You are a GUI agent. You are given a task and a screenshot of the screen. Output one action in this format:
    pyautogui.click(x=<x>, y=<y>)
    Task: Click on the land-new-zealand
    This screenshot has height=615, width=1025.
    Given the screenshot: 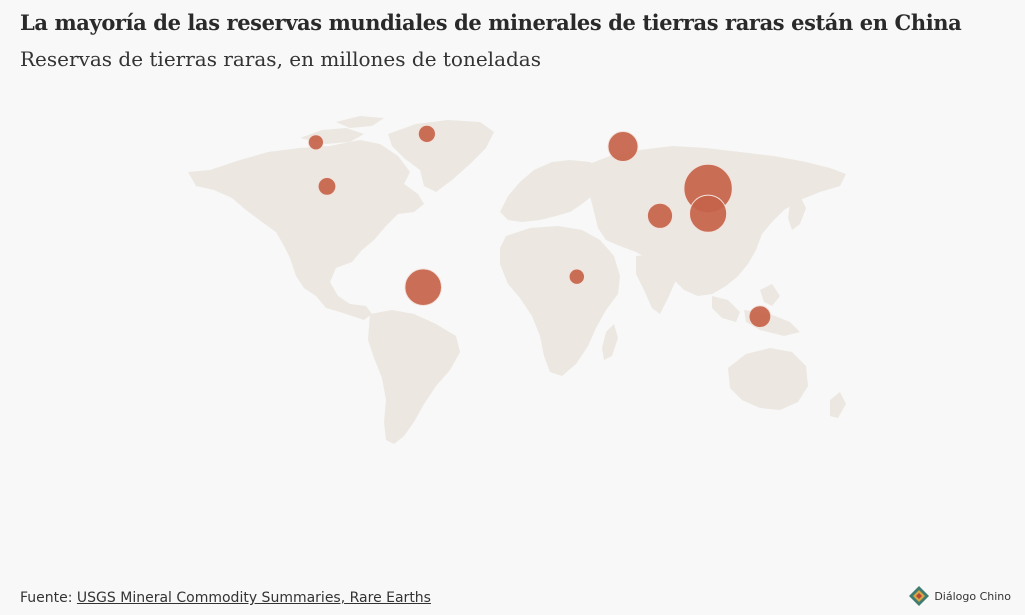 What is the action you would take?
    pyautogui.click(x=838, y=405)
    